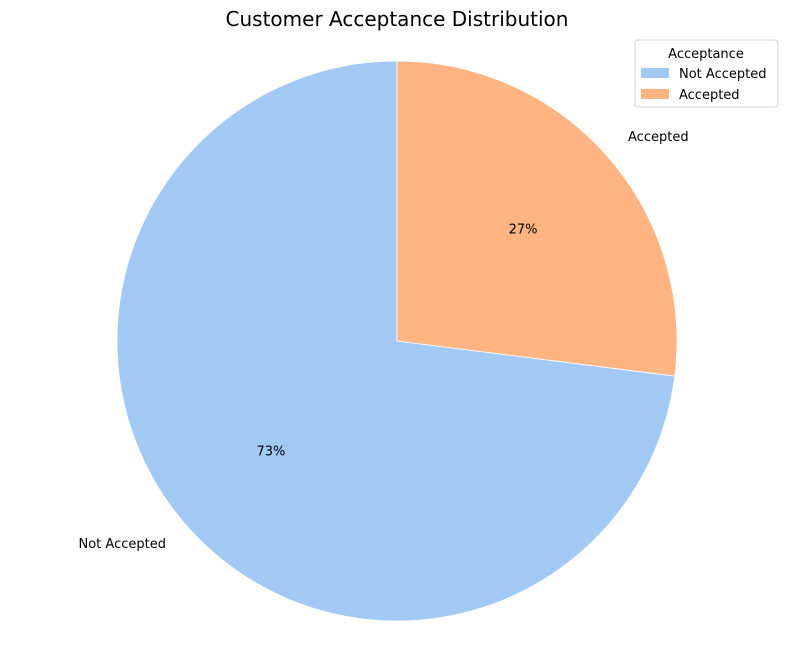 This screenshot has width=794, height=664. Describe the element at coordinates (122, 544) in the screenshot. I see `slice-label-not-accepted: Not Accepted` at that location.